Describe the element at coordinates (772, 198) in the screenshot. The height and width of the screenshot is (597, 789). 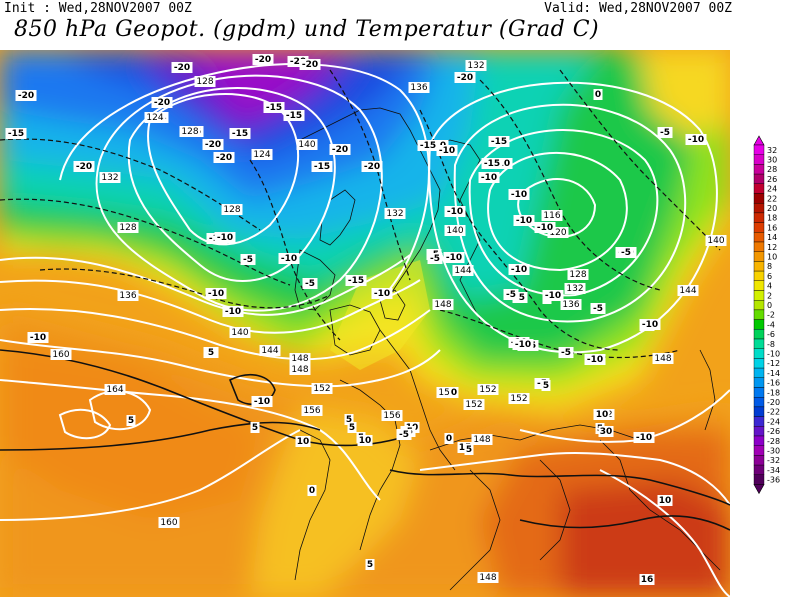
I see `legend-label: 22` at that location.